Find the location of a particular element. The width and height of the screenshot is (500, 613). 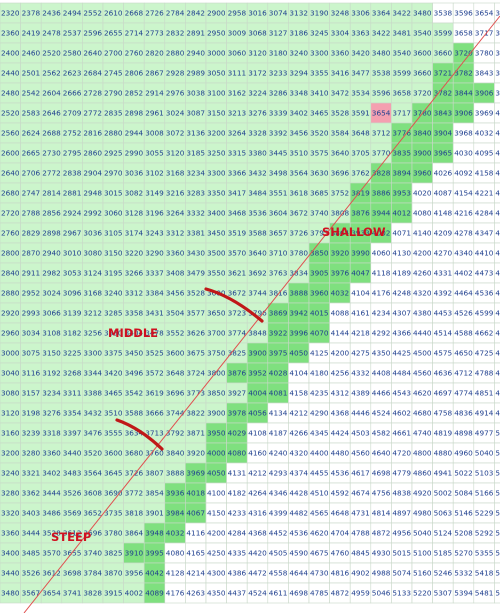

cell-value: 3075 is located at coordinates (31, 353).